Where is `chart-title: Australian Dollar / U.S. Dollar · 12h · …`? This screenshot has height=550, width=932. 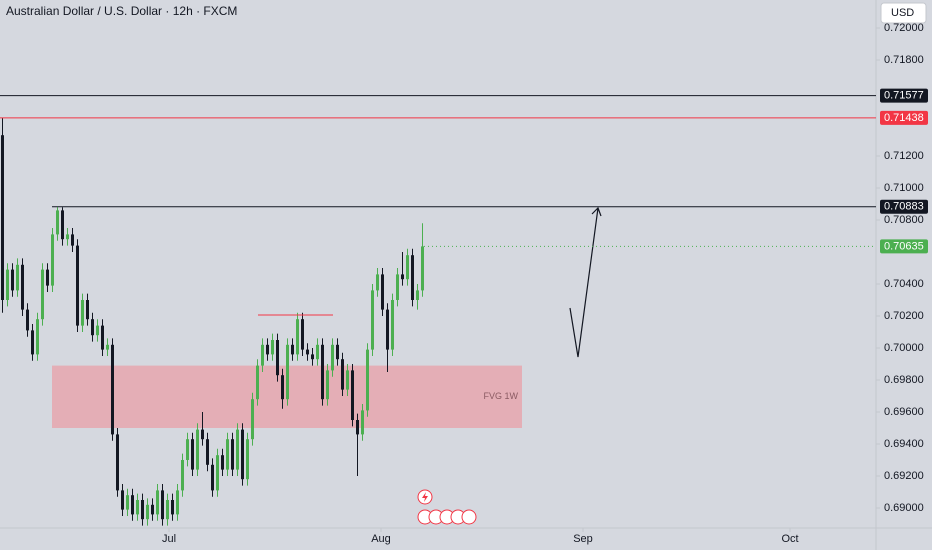
chart-title: Australian Dollar / U.S. Dollar · 12h · … is located at coordinates (121, 11).